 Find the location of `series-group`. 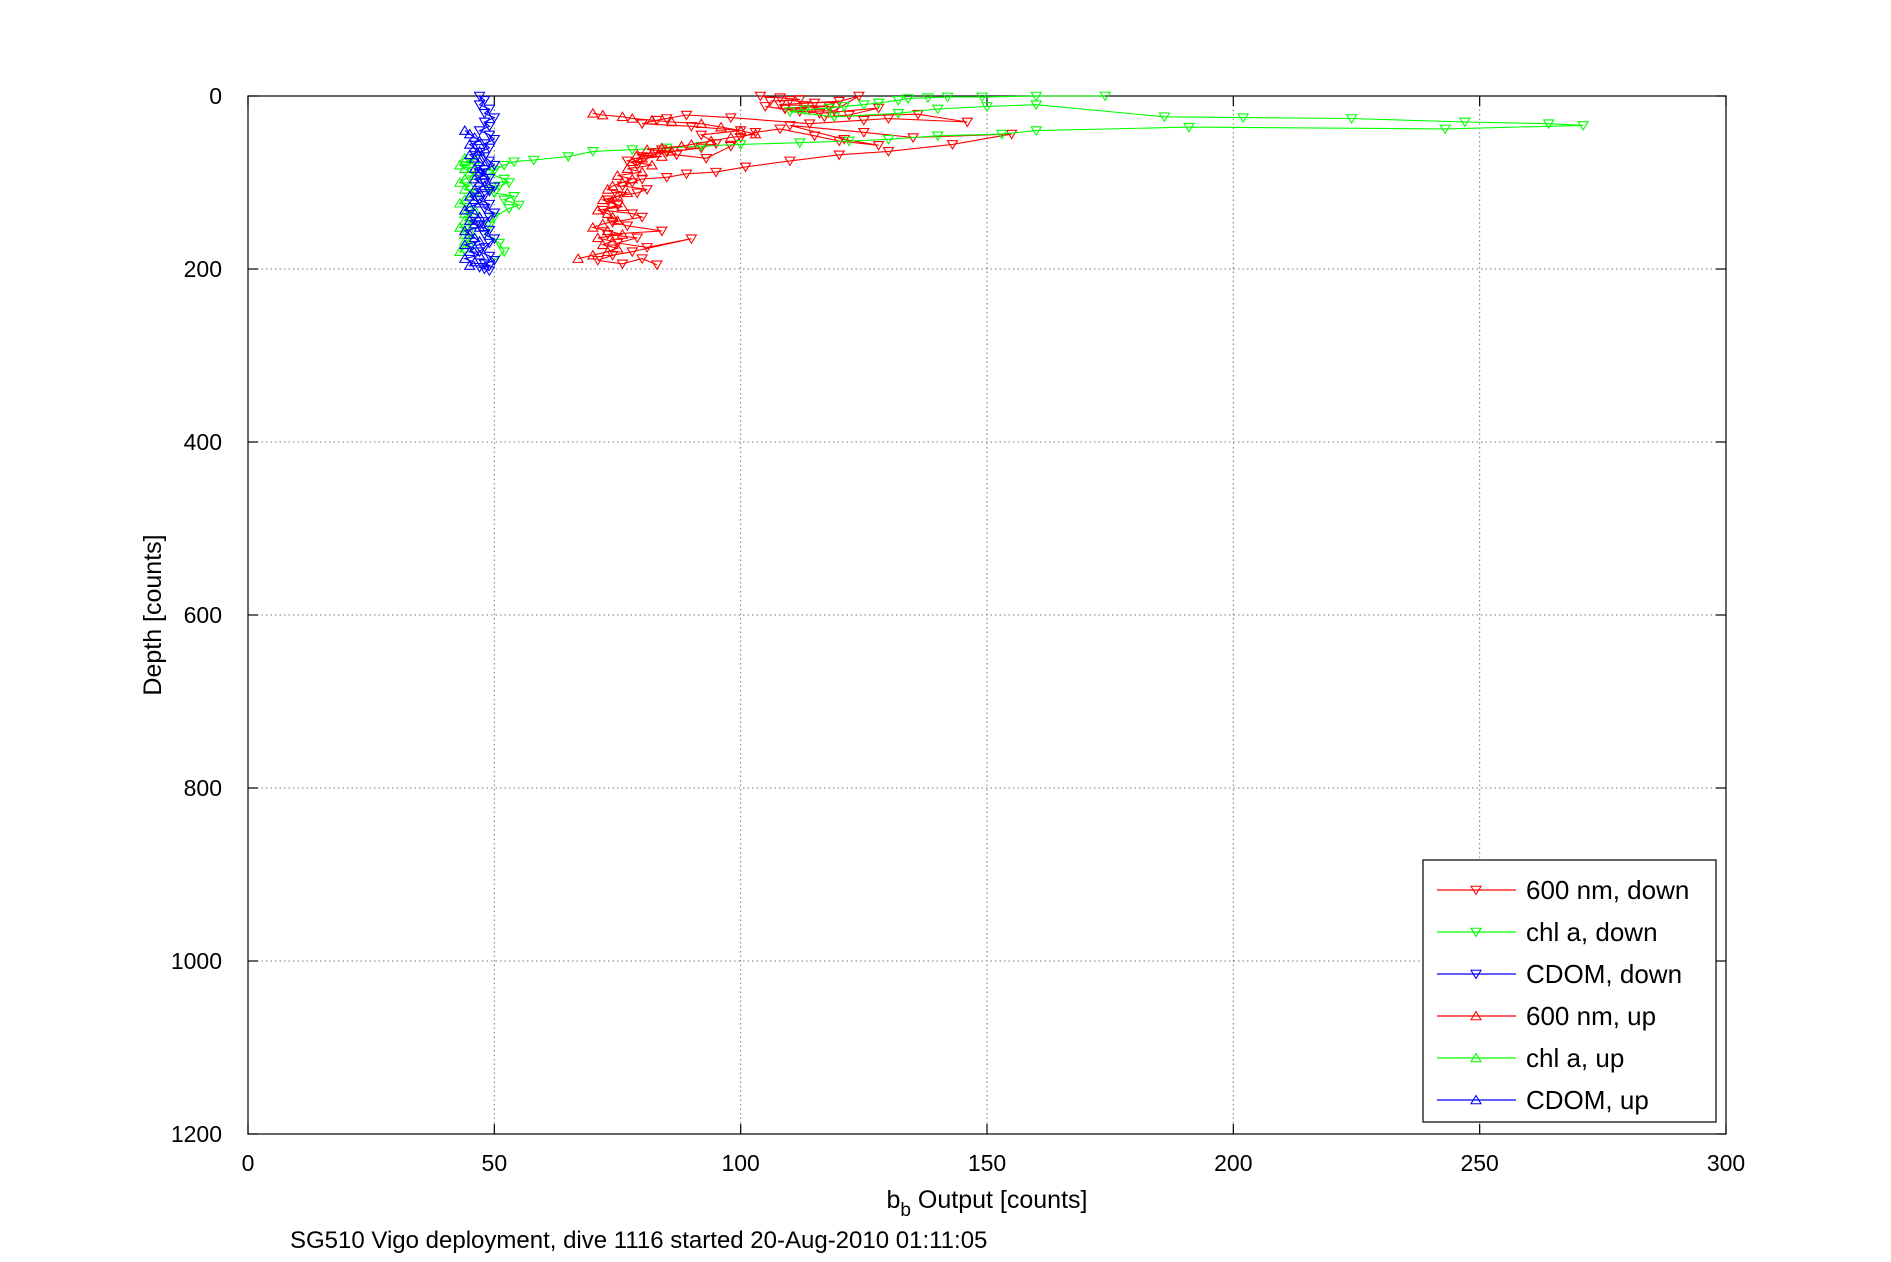

series-group is located at coordinates (1021, 184).